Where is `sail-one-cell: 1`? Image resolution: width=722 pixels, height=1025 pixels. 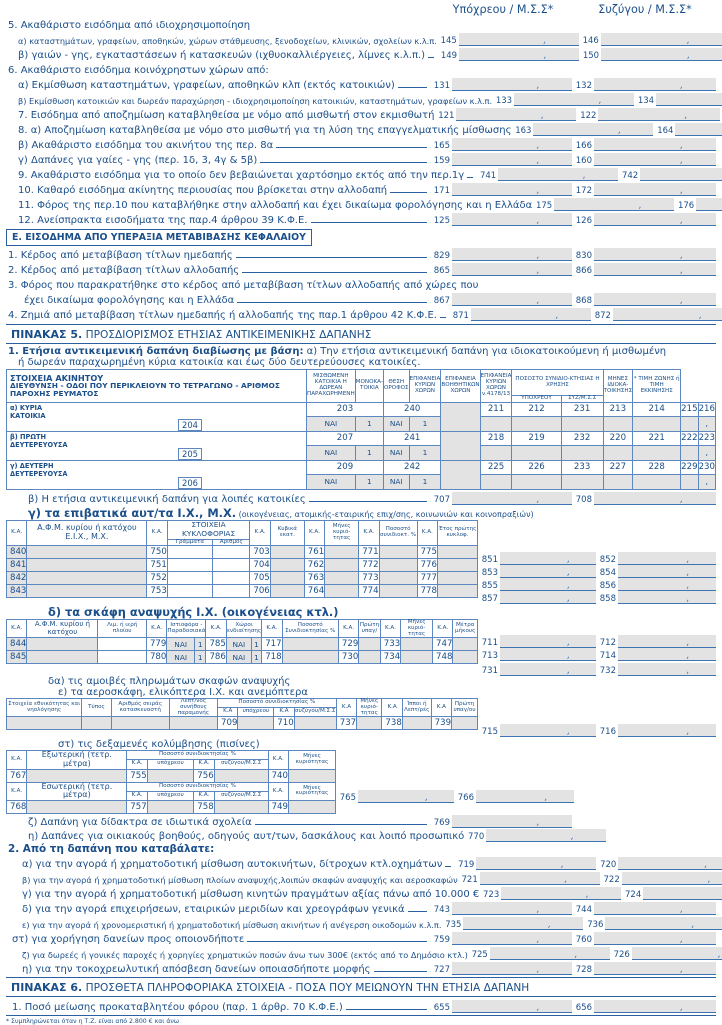
sail-one-cell: 1 is located at coordinates (200, 657).